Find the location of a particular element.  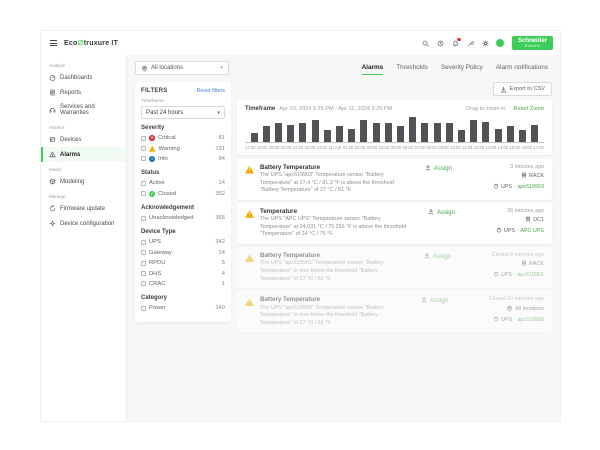

closed-status-icon: ✓ is located at coordinates (152, 193).